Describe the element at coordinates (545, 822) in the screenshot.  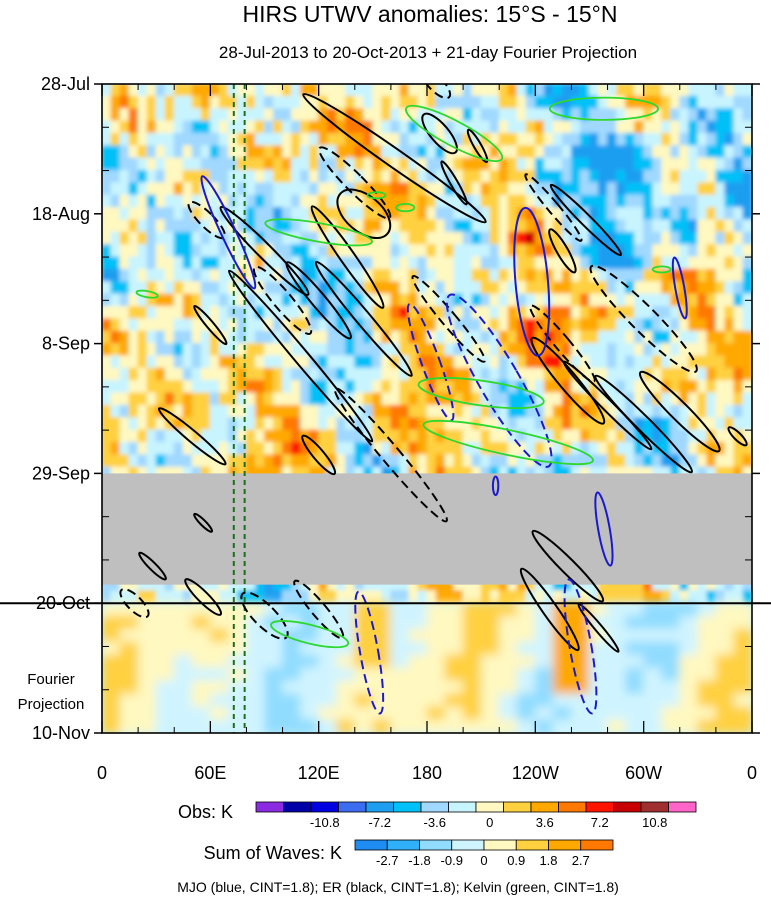
I see `obs-colorbar-tick-label: 3.6` at that location.